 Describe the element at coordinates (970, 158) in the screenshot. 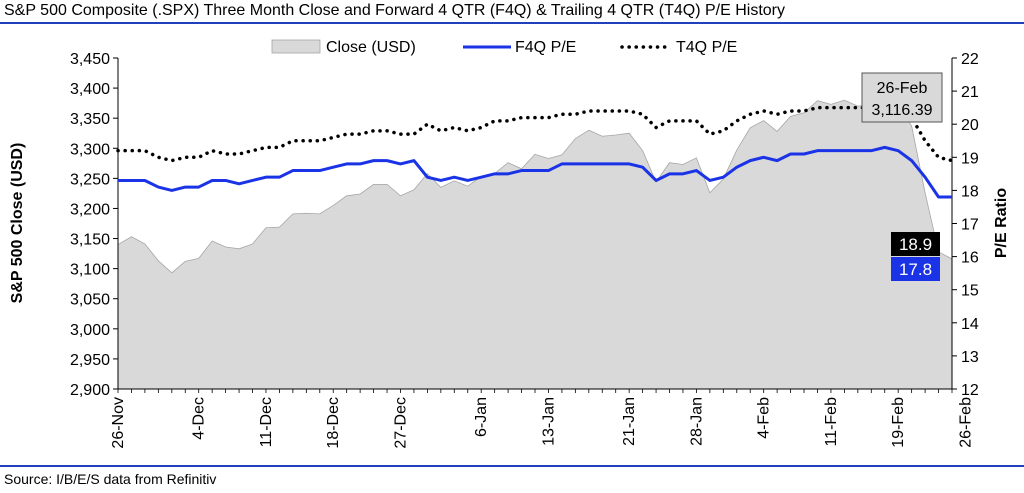

I see `y-tick-label-right: 19` at that location.